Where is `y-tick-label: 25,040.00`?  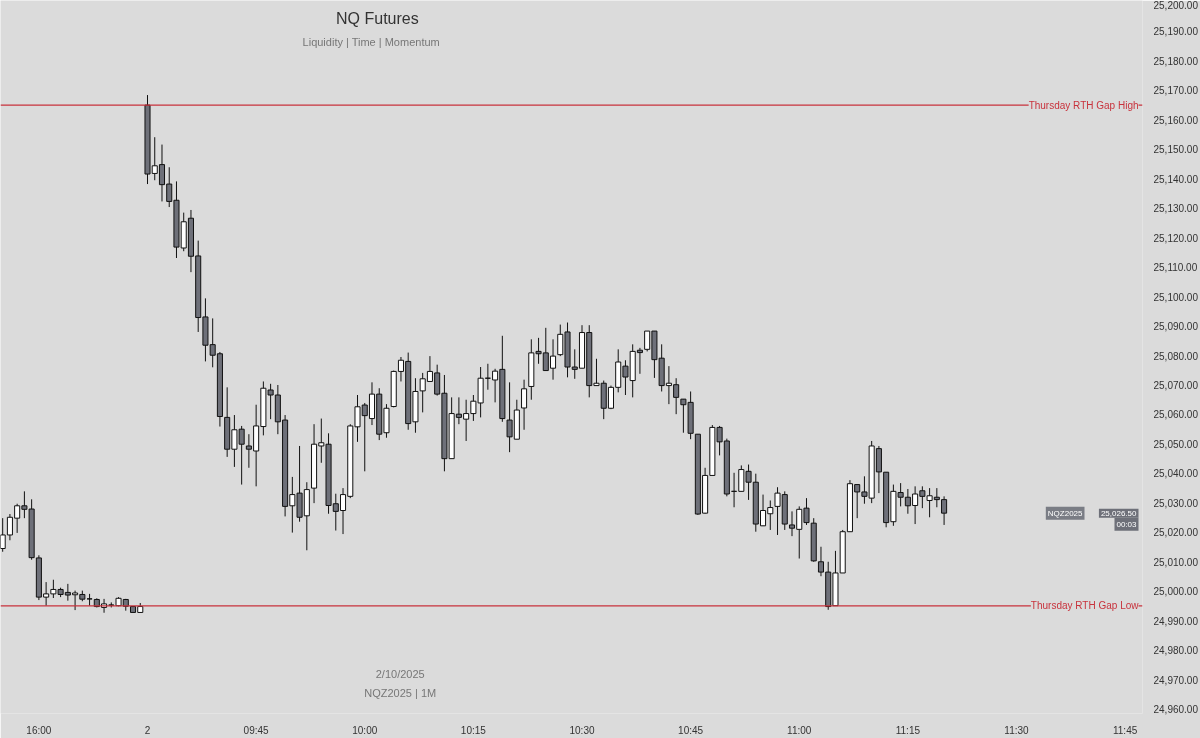 y-tick-label: 25,040.00 is located at coordinates (1176, 474).